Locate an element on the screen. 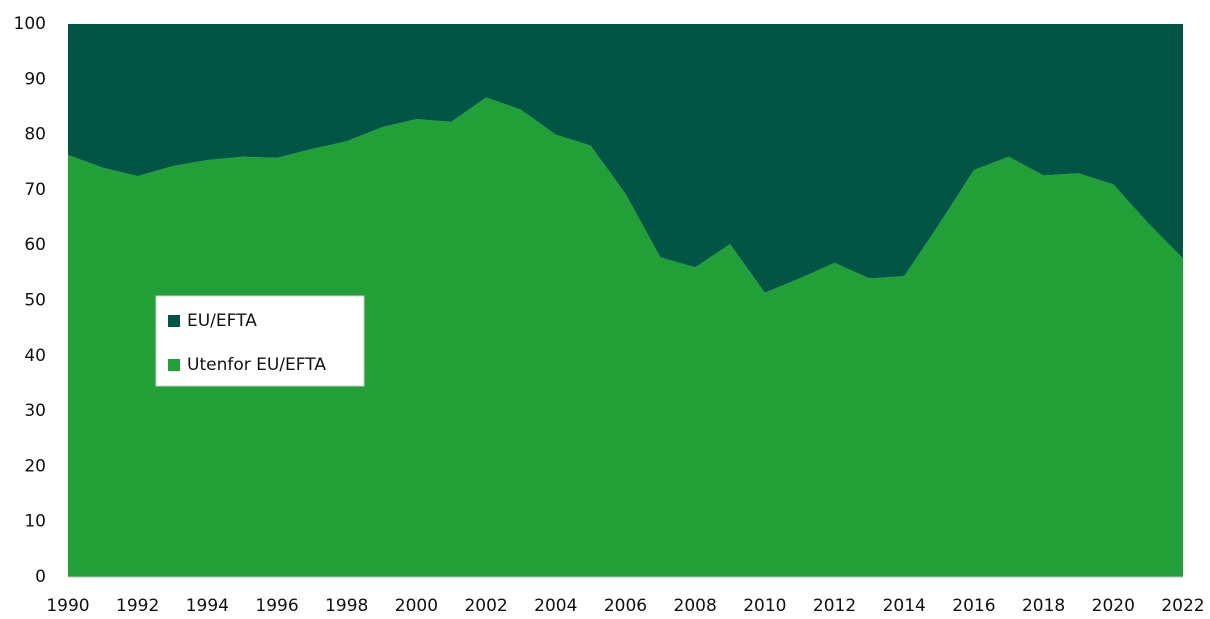 This screenshot has width=1210, height=619. x-tick-label: 1990 is located at coordinates (67, 606).